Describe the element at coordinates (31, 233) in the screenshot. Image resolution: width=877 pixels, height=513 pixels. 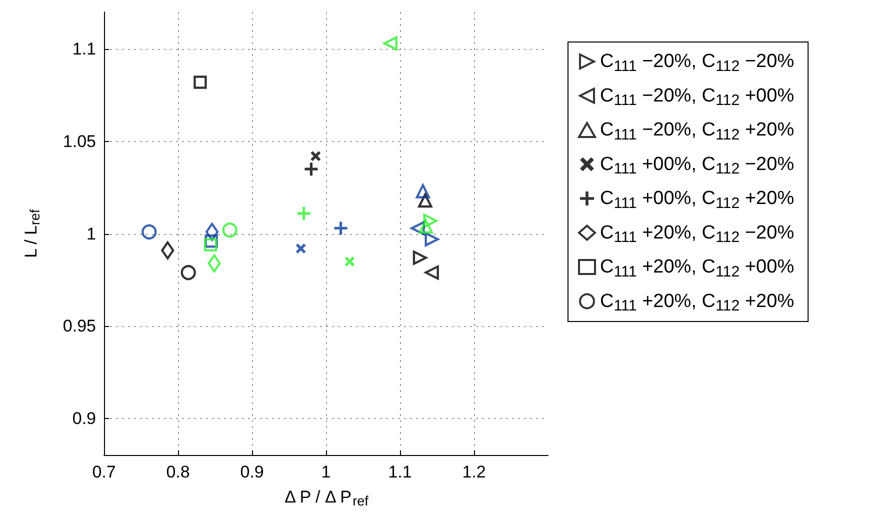
I see `y-axis-title: L / Lref` at that location.